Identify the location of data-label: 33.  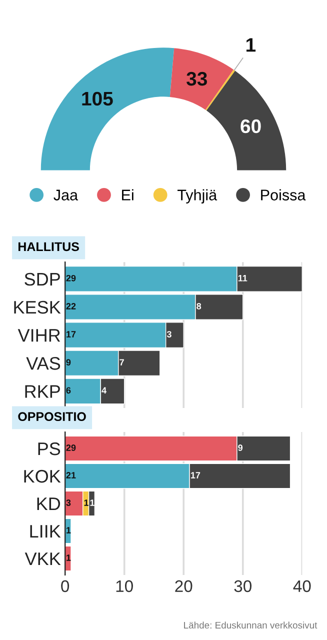
(197, 79).